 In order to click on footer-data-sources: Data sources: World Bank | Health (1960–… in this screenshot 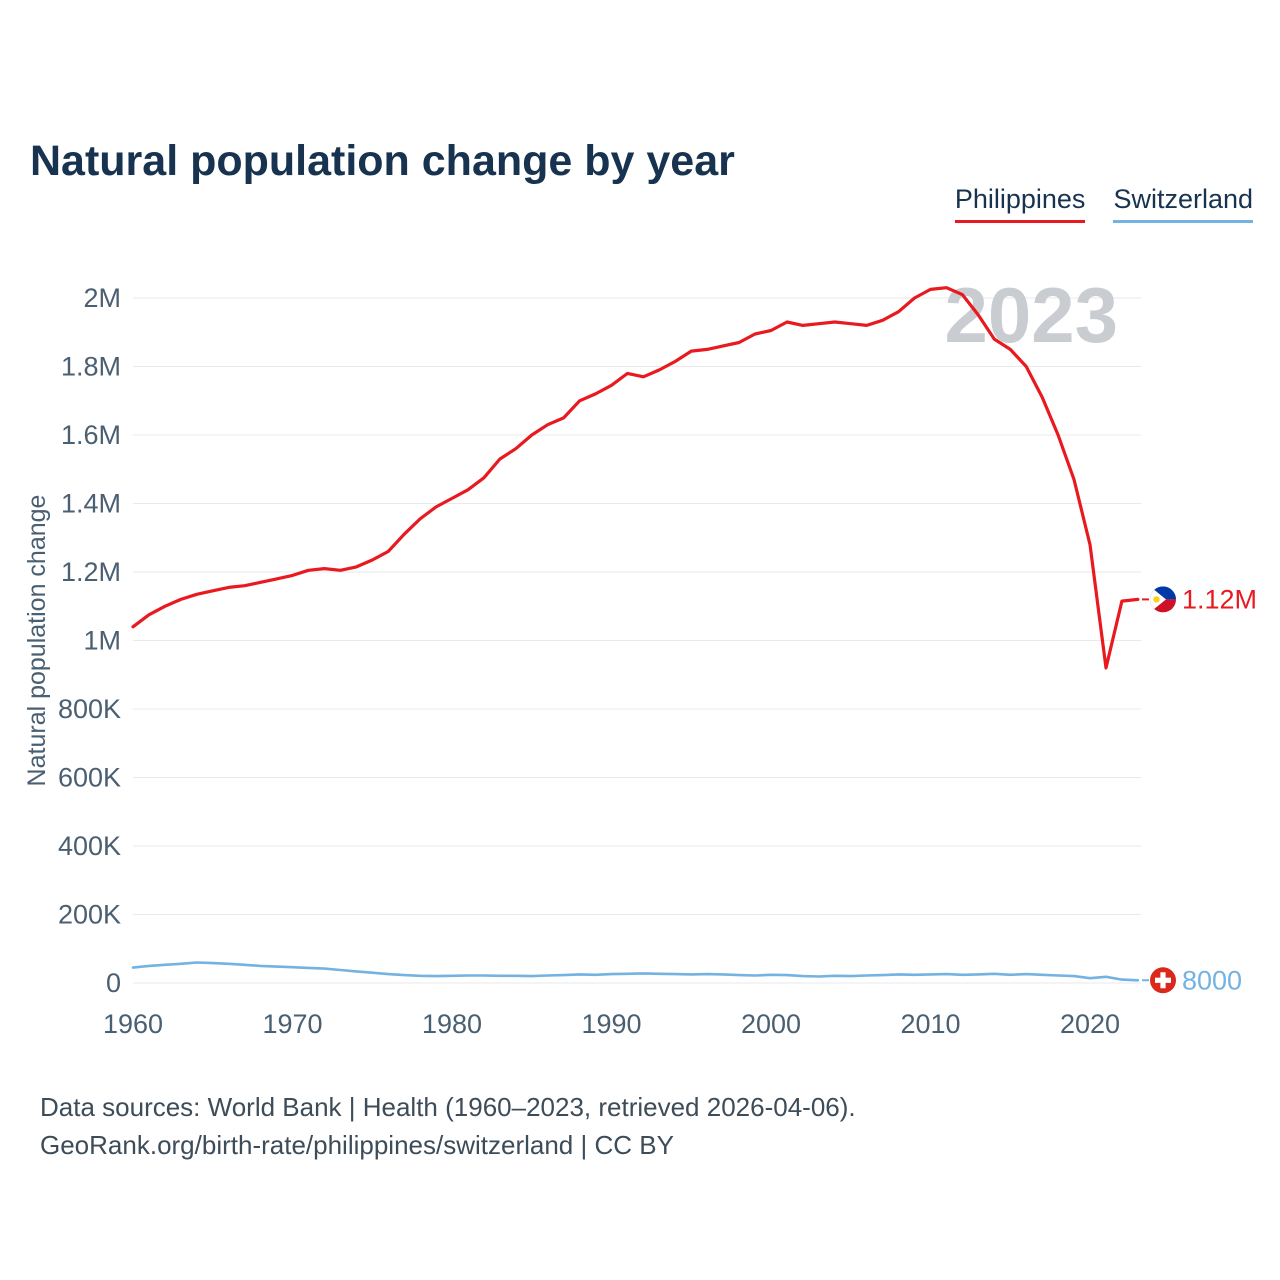, I will do `click(448, 1107)`.